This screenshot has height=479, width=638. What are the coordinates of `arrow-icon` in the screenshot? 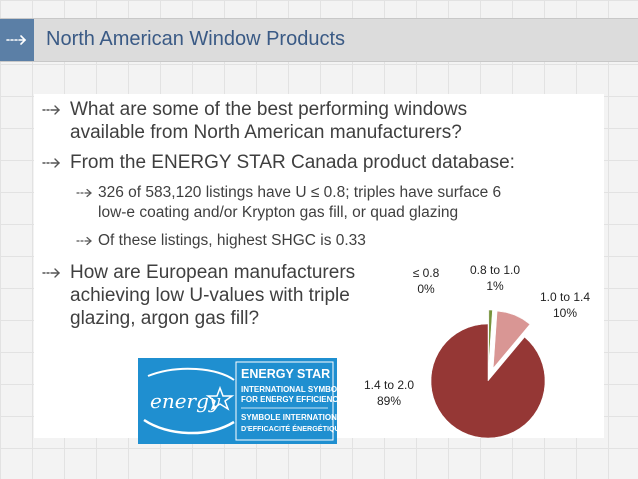 It's located at (16, 40).